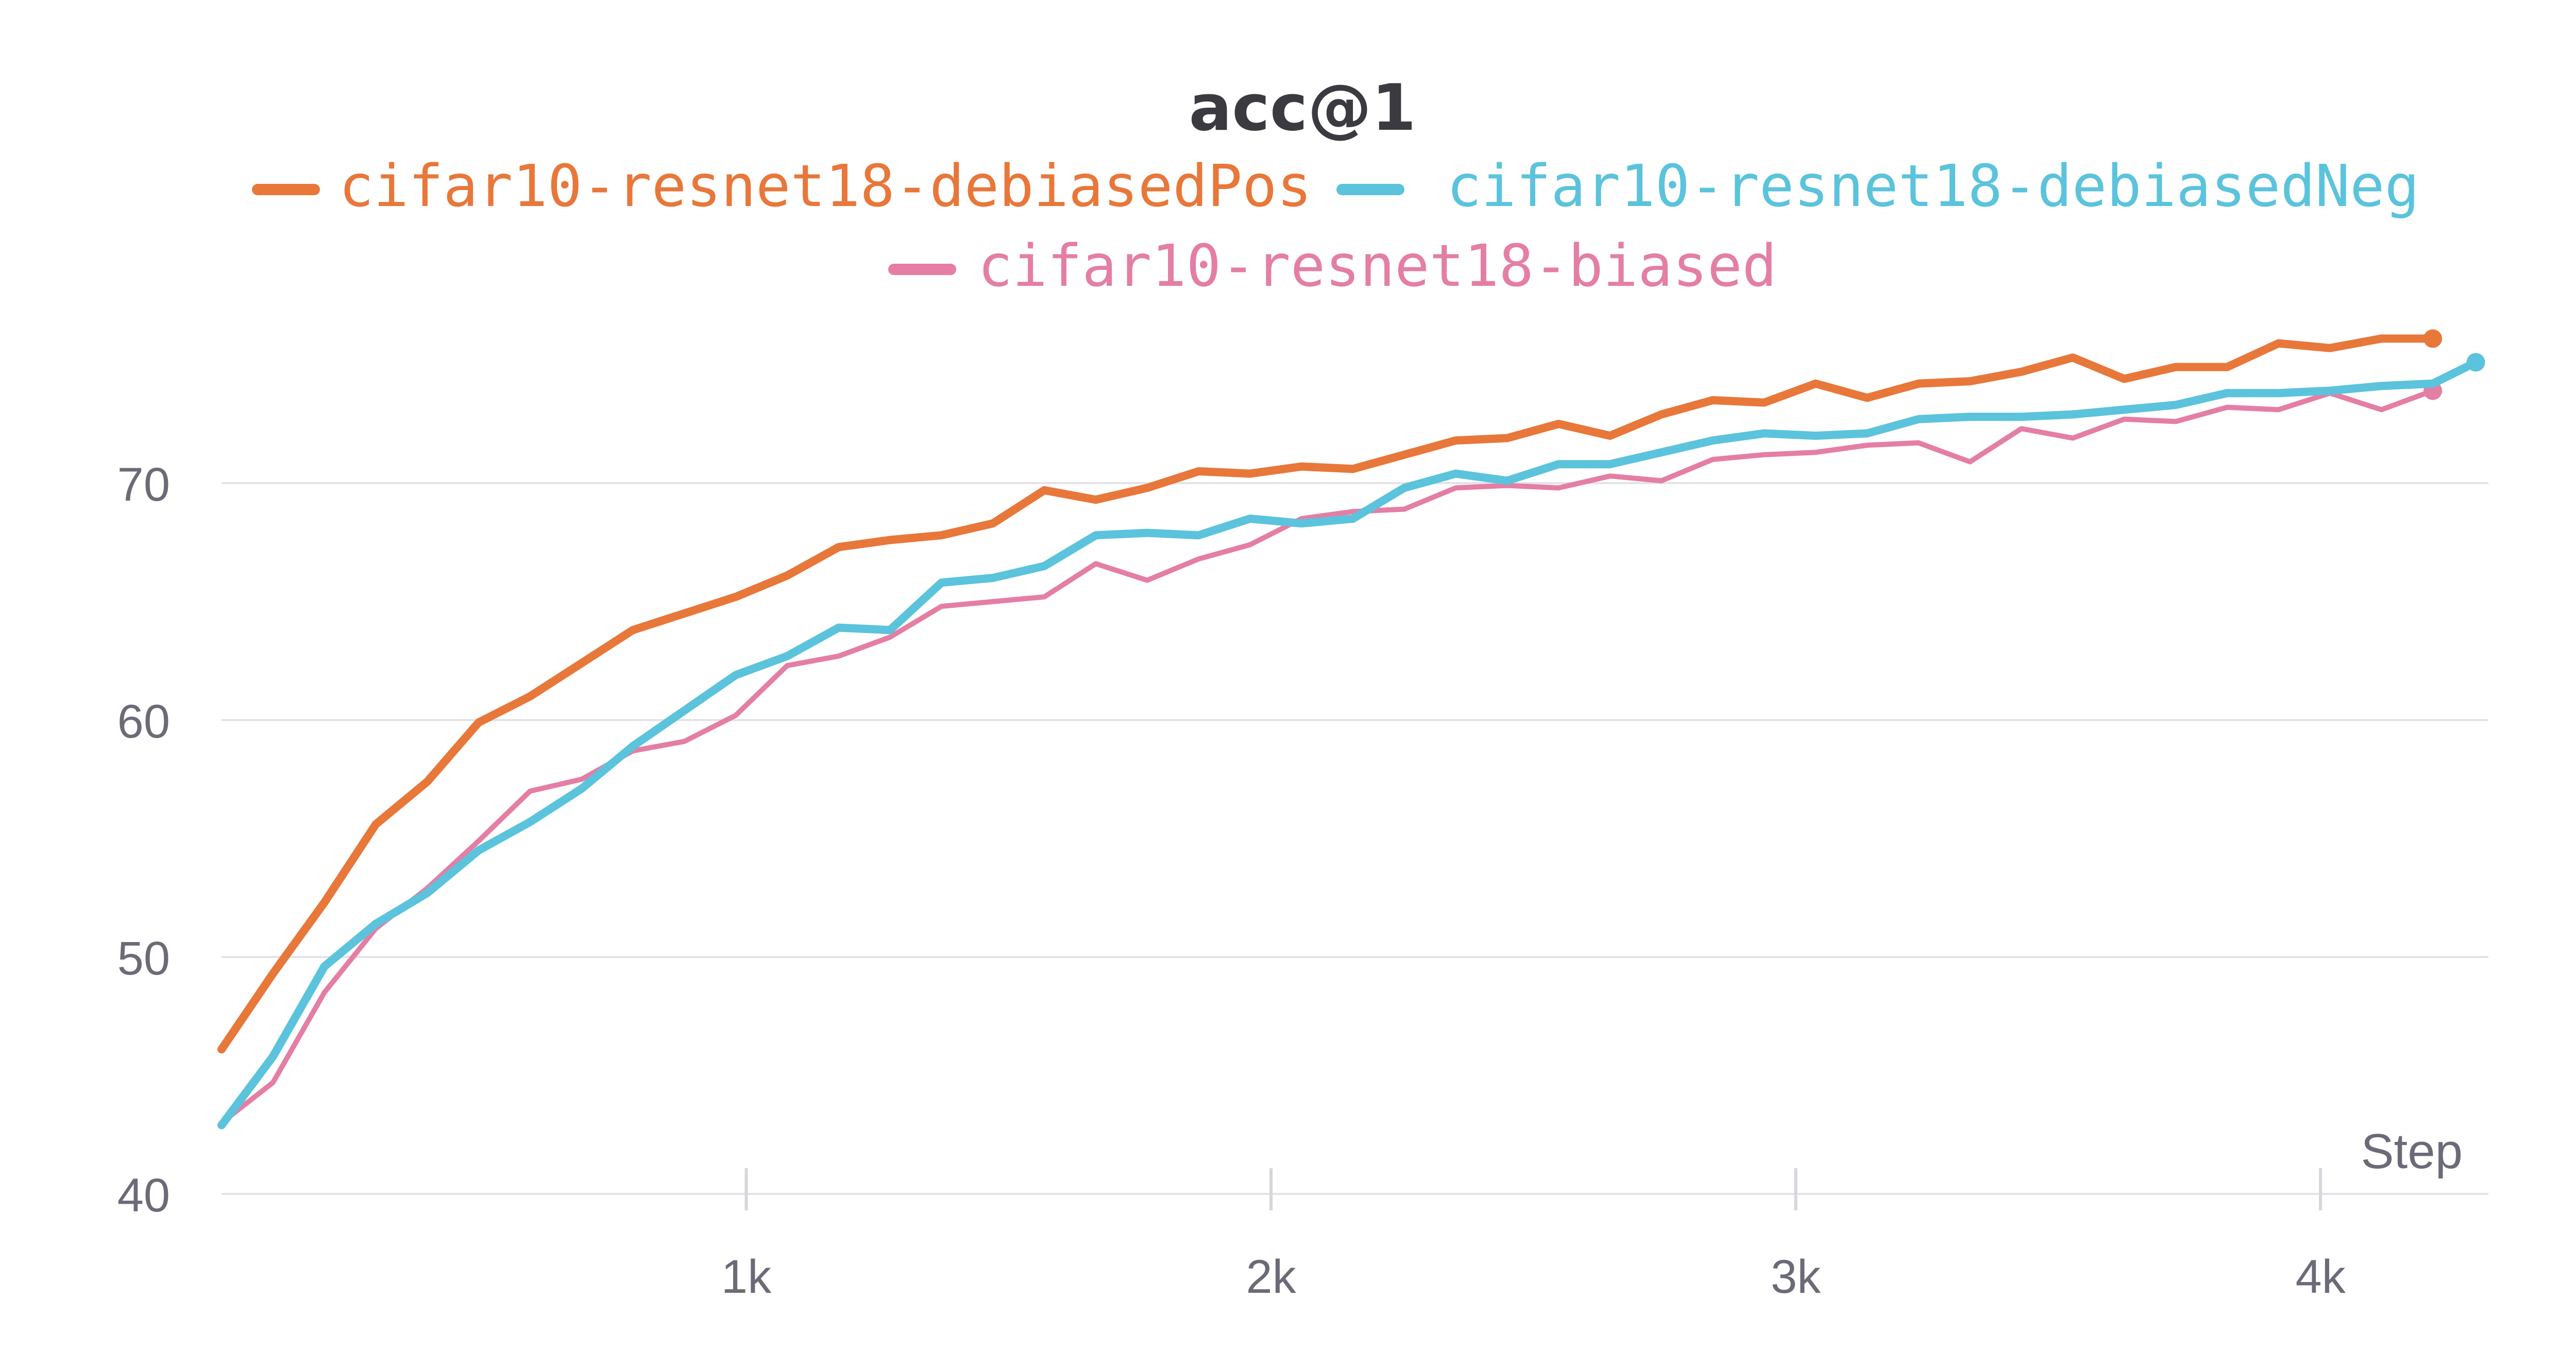 The width and height of the screenshot is (2576, 1368). I want to click on legend-label: cifar10-resnet18-biased, so click(1377, 266).